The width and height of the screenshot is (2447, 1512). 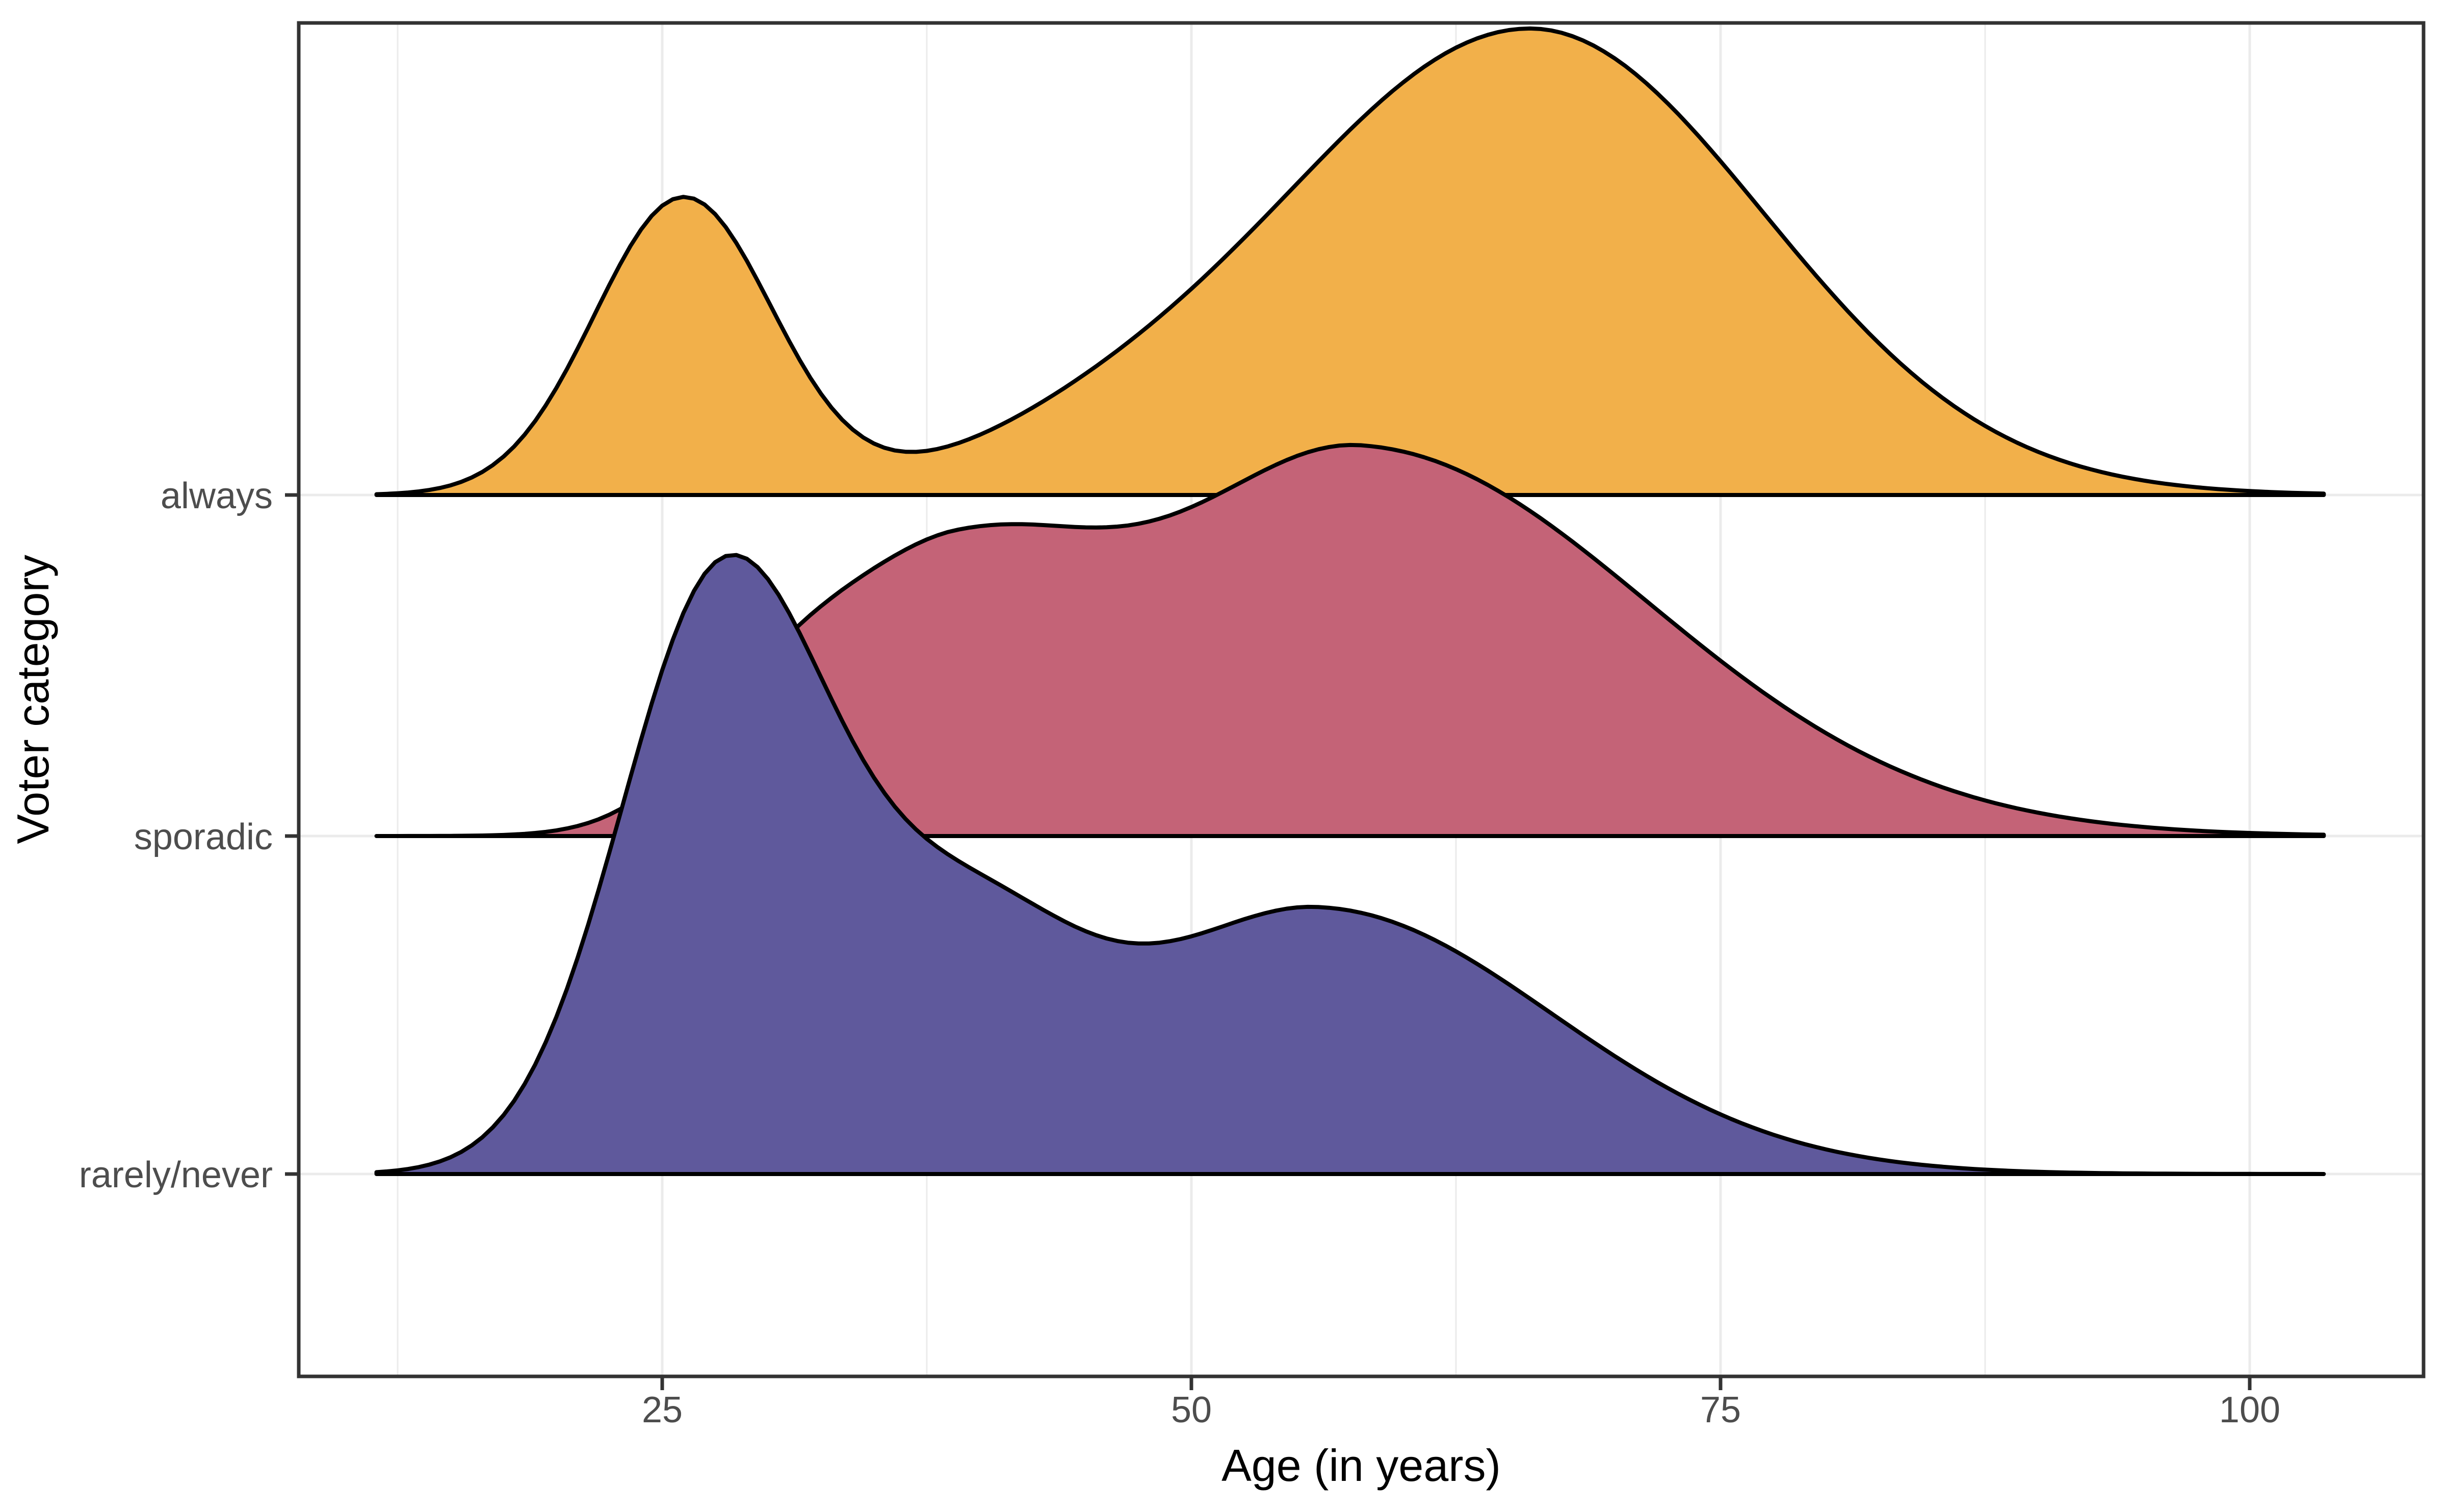 What do you see at coordinates (1456, 1383) in the screenshot?
I see `x-axis-ticks` at bounding box center [1456, 1383].